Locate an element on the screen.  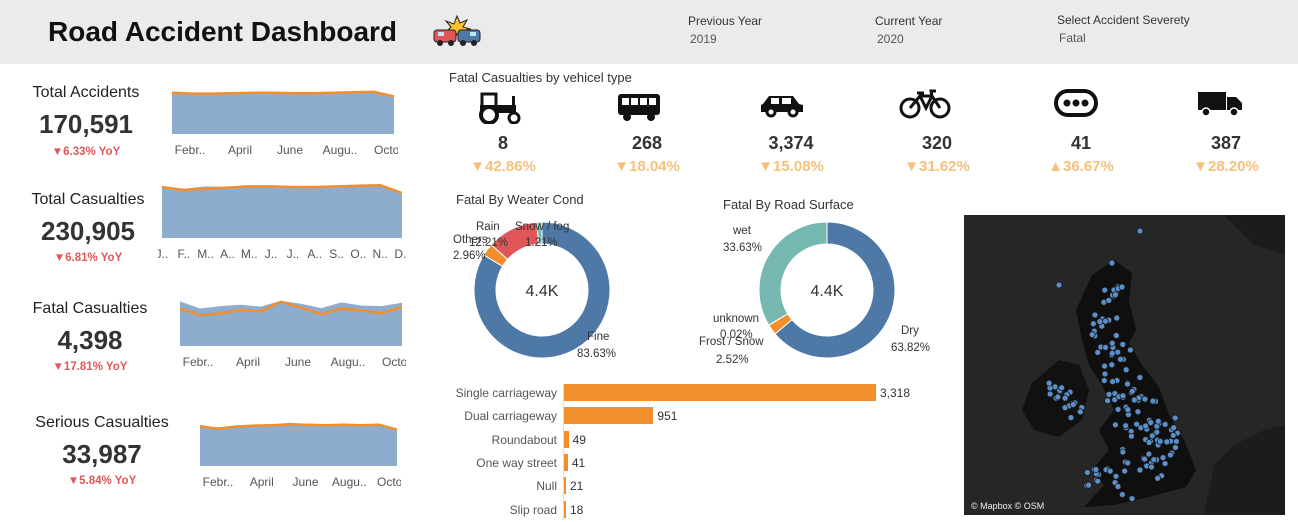
donut-slice-snow-fog is located at coordinates (539, 233).